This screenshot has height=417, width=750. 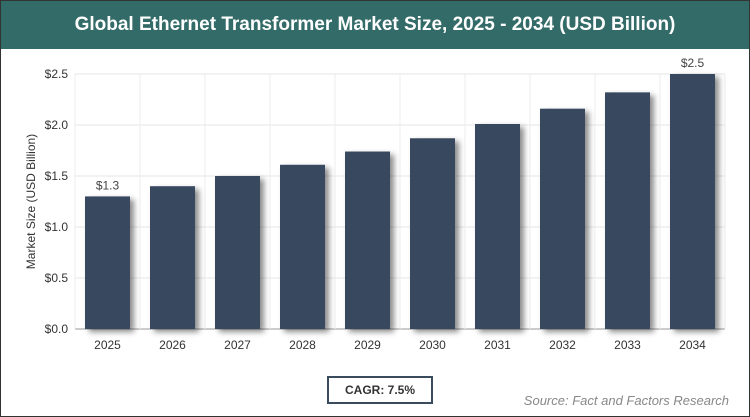 What do you see at coordinates (31, 201) in the screenshot?
I see `y-axis-label: Market Size (USD Billion)` at bounding box center [31, 201].